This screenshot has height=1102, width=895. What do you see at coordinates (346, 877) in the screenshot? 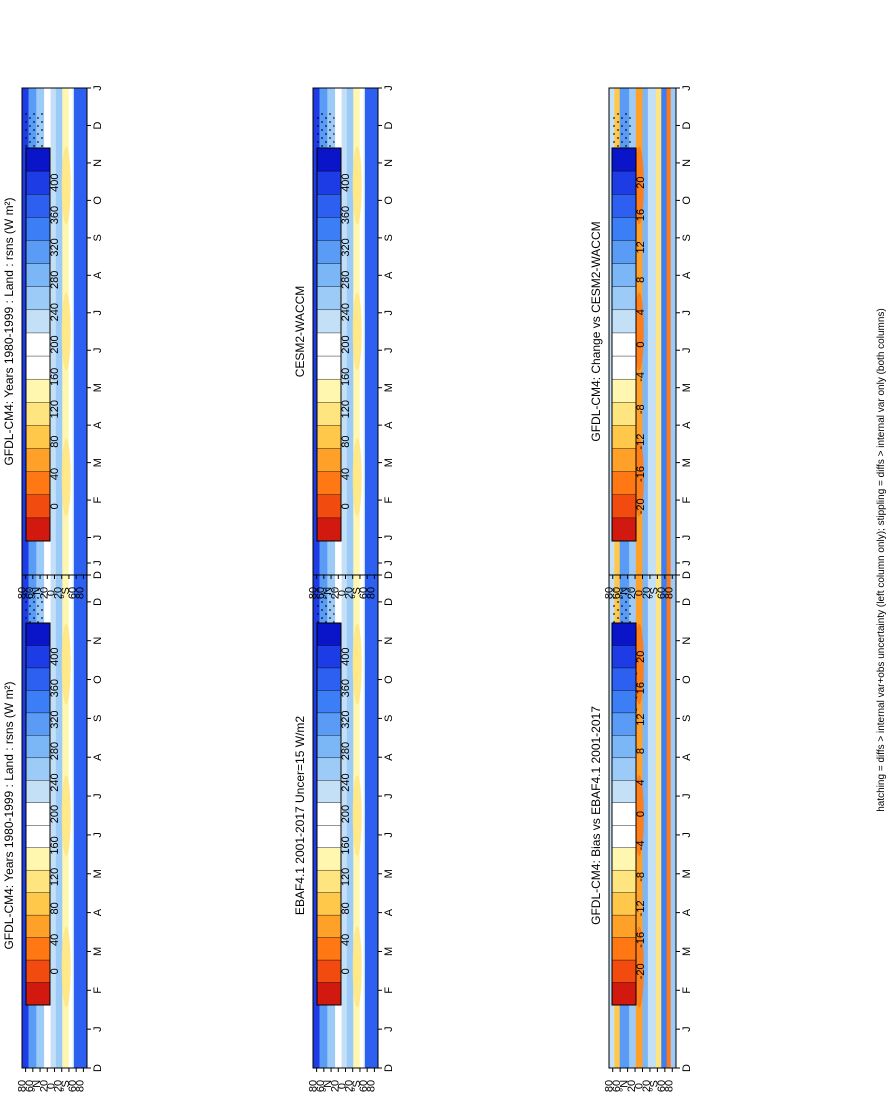
I see `colorbar-tick-label: 120` at bounding box center [346, 877].